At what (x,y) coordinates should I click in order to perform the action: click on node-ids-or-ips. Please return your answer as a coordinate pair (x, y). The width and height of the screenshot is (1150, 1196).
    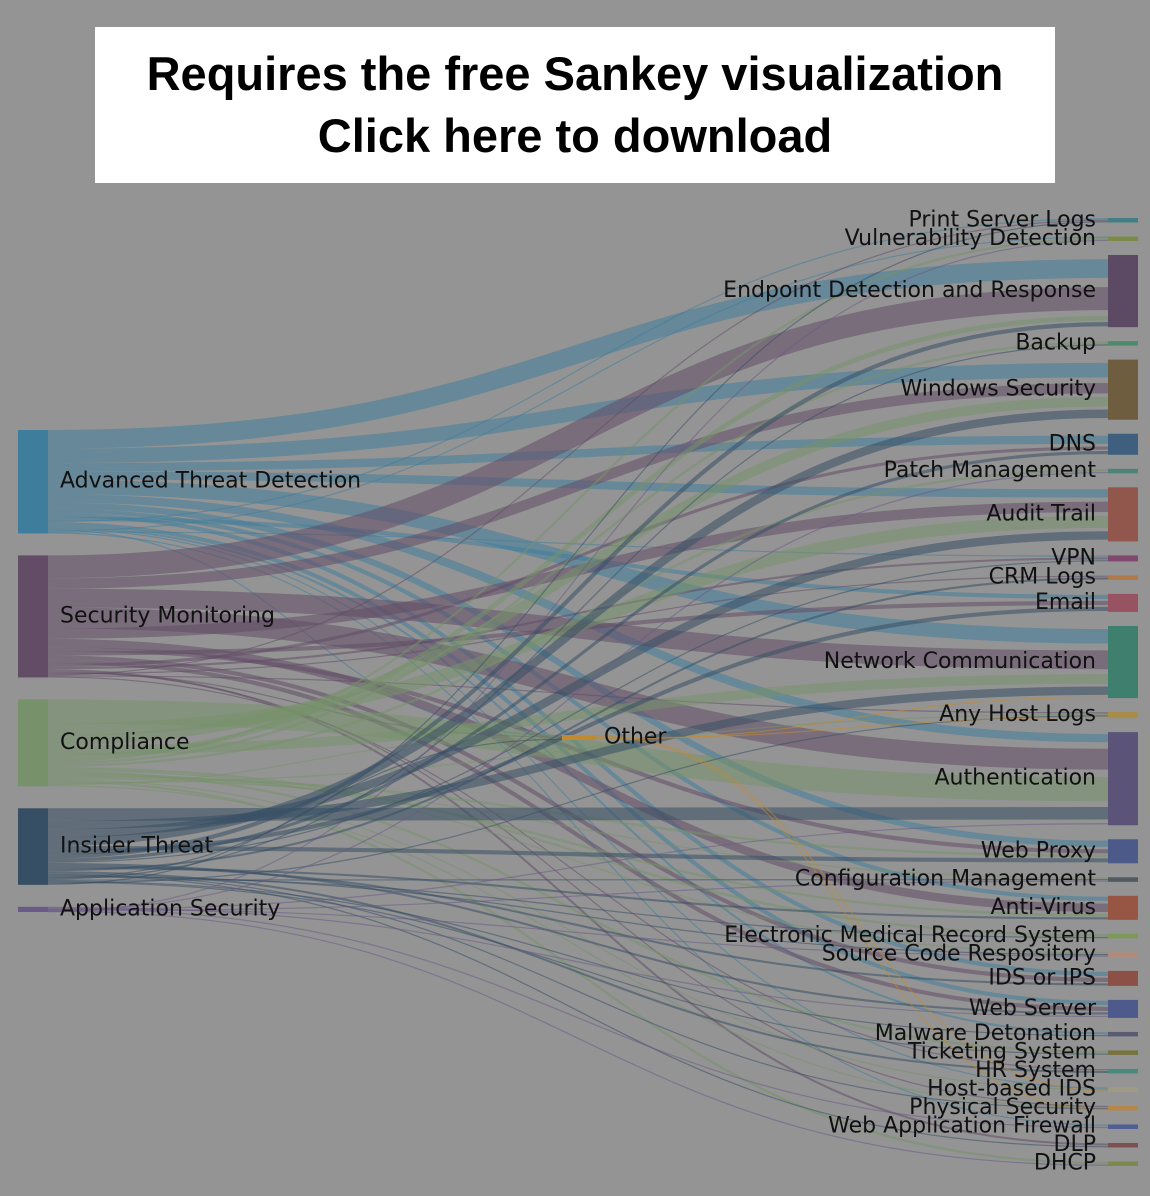
    Looking at the image, I should click on (1123, 978).